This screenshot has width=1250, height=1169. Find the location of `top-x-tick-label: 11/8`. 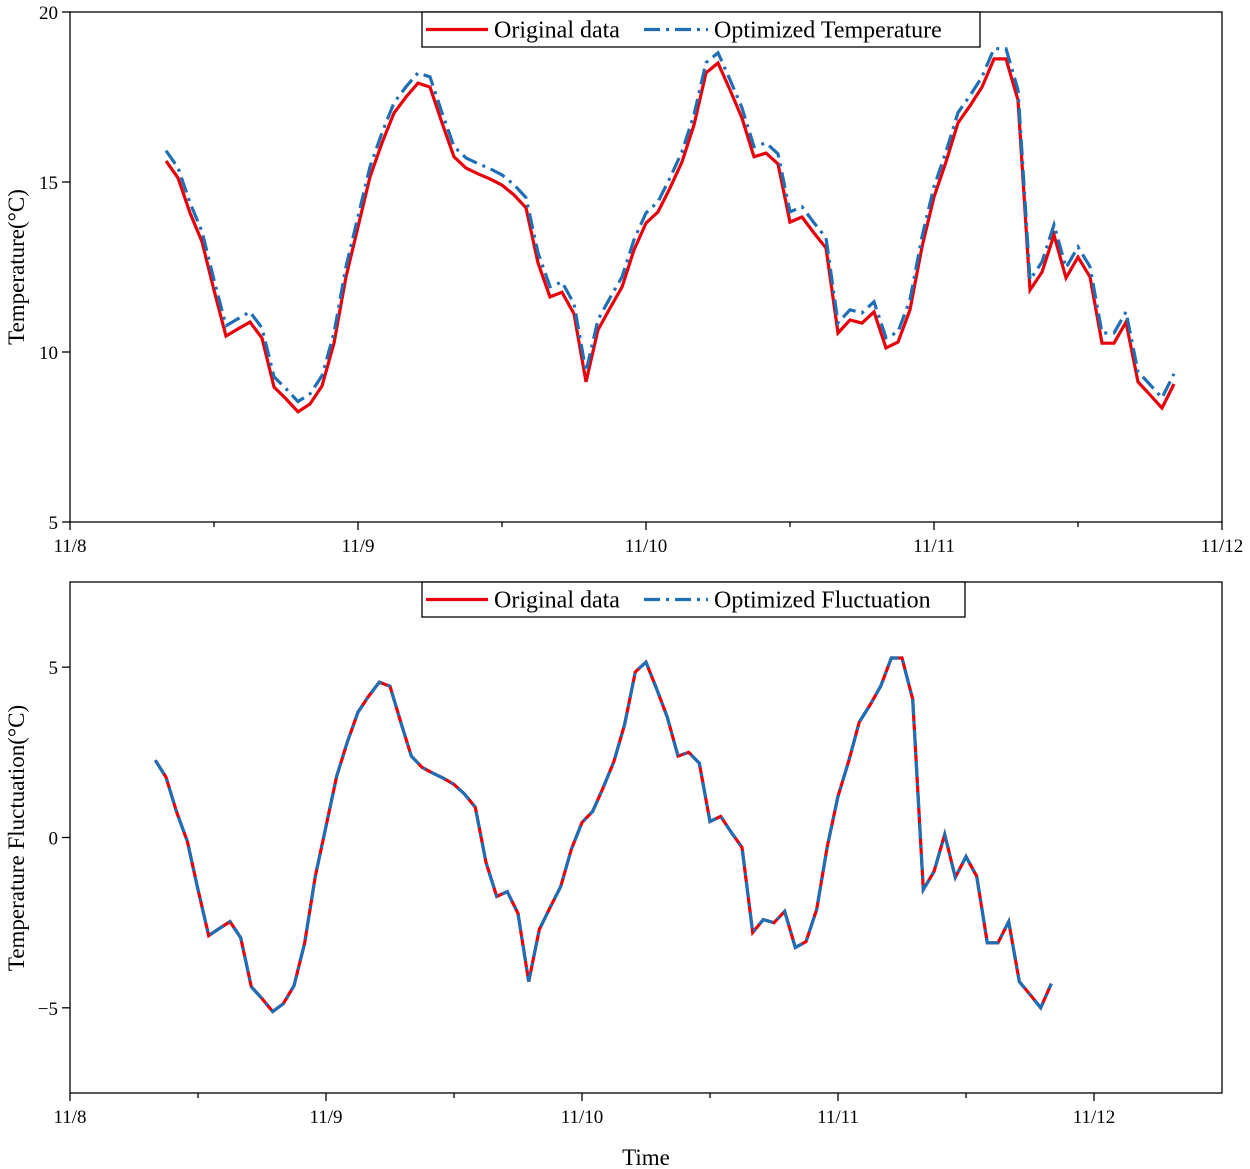

top-x-tick-label: 11/8 is located at coordinates (69, 546).